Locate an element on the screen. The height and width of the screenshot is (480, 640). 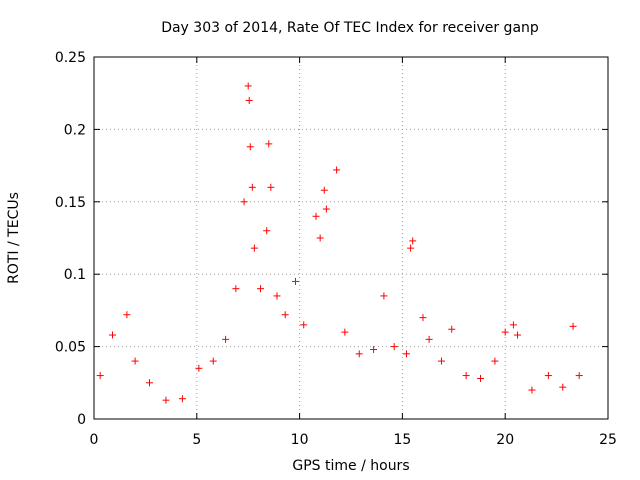
y-axis-title: ROTI / TECUs is located at coordinates (14, 238).